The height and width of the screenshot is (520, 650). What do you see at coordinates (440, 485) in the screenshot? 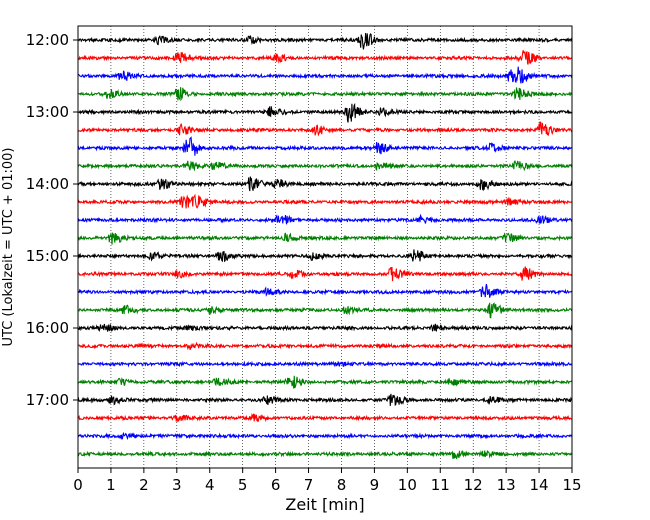
I see `x-tick-label: 11` at bounding box center [440, 485].